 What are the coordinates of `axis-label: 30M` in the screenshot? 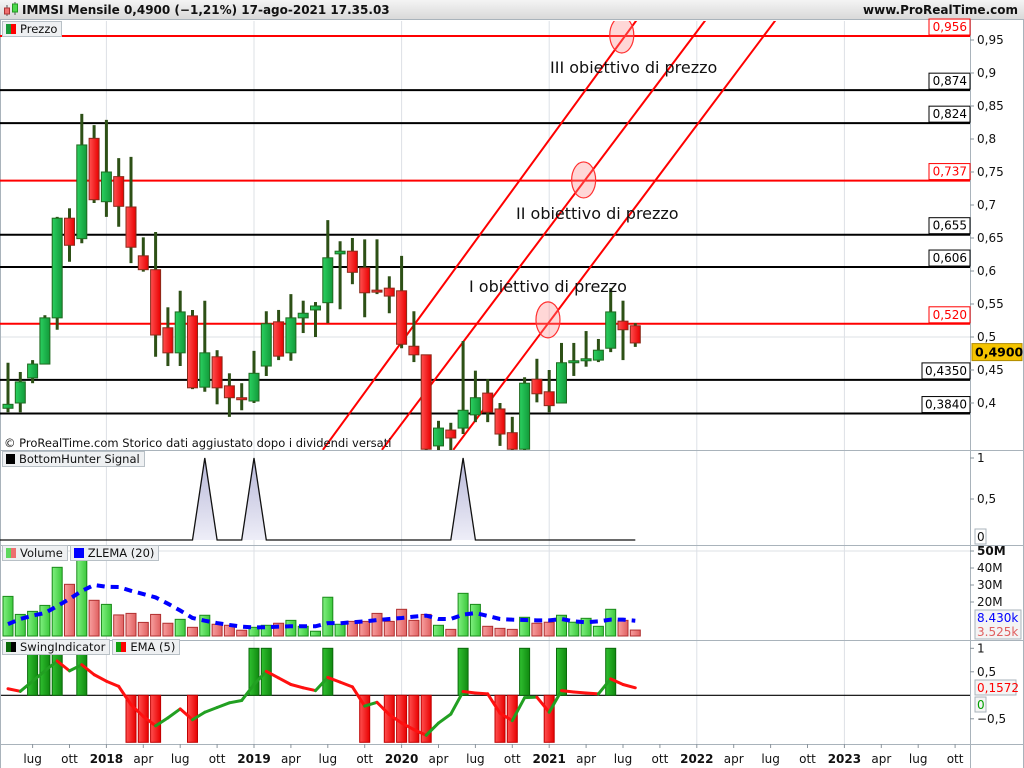 It's located at (990, 585).